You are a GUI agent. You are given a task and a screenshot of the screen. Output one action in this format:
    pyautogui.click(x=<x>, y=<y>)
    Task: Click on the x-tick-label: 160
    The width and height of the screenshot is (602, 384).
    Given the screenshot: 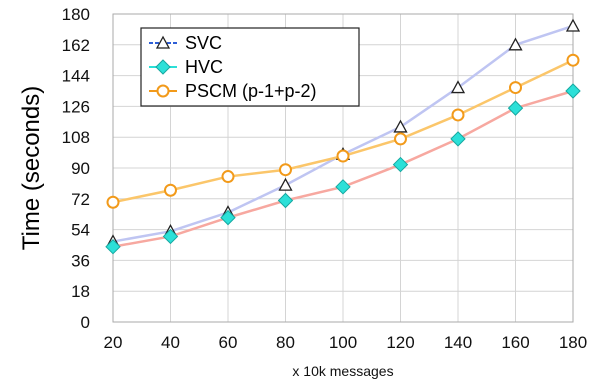 What is the action you would take?
    pyautogui.click(x=515, y=342)
    